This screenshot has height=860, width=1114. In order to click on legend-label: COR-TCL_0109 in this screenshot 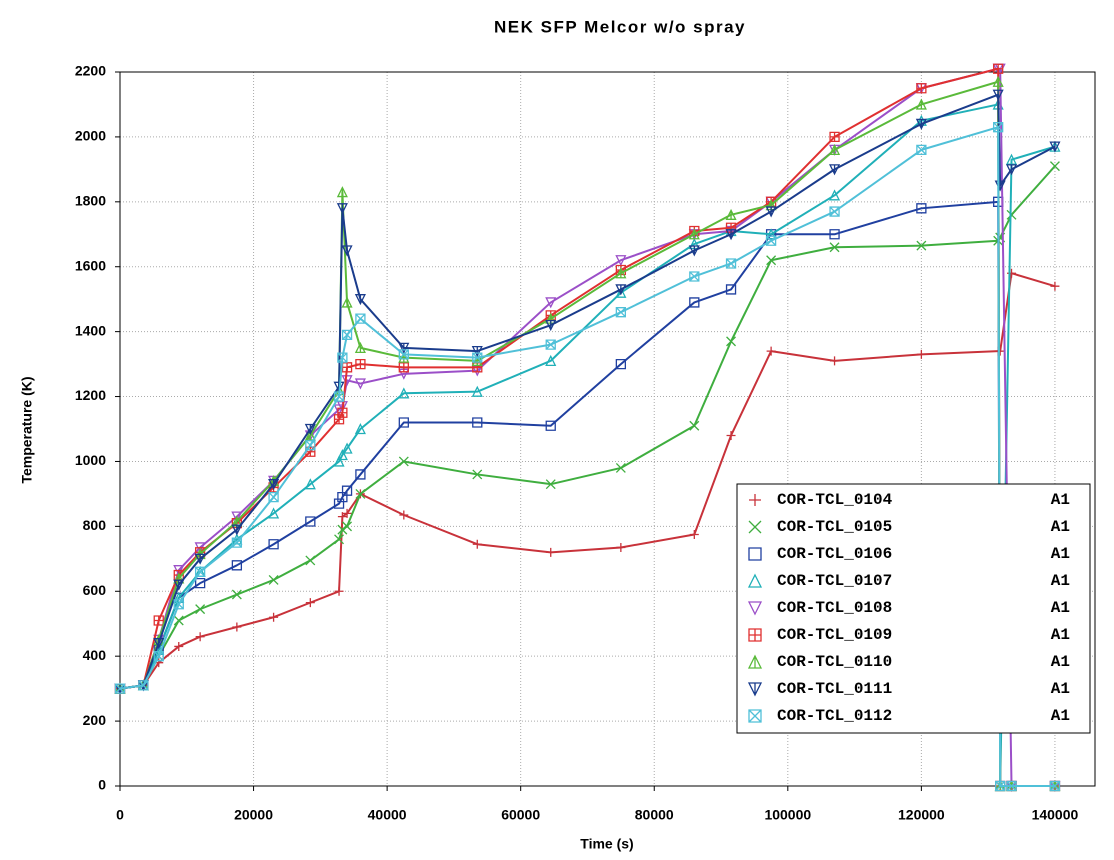, I will do `click(834, 635)`.